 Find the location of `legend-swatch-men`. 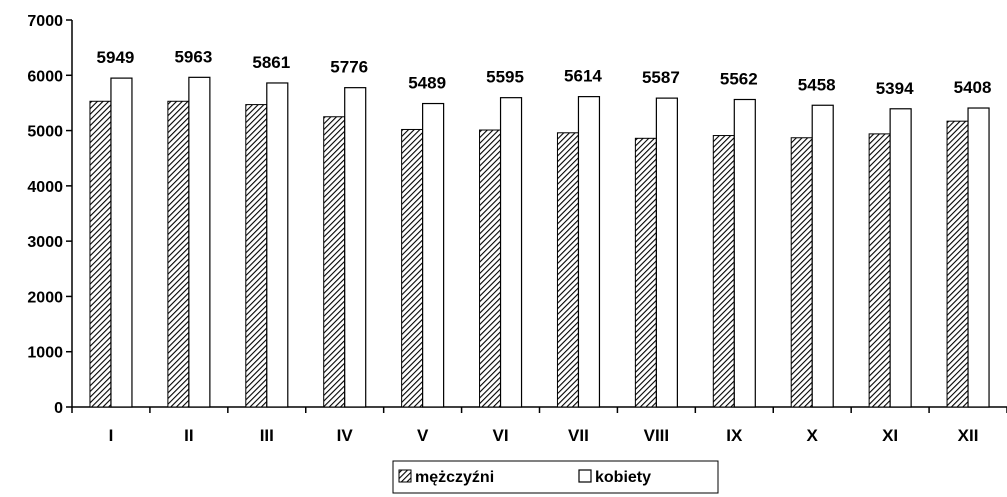

legend-swatch-men is located at coordinates (405, 476).